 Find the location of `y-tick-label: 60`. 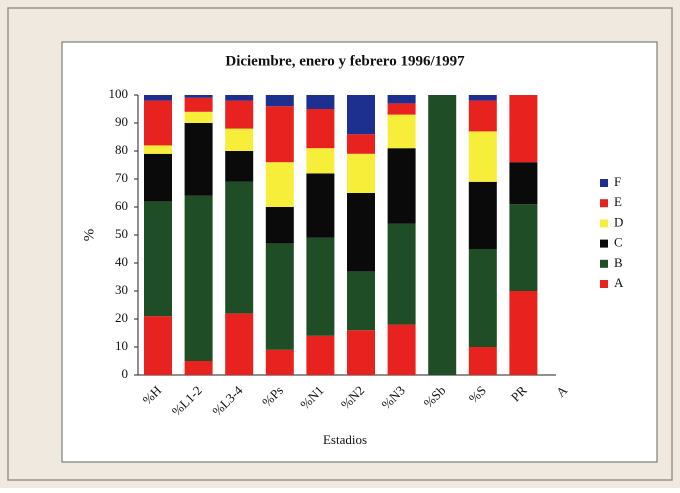

y-tick-label: 60 is located at coordinates (121, 205).